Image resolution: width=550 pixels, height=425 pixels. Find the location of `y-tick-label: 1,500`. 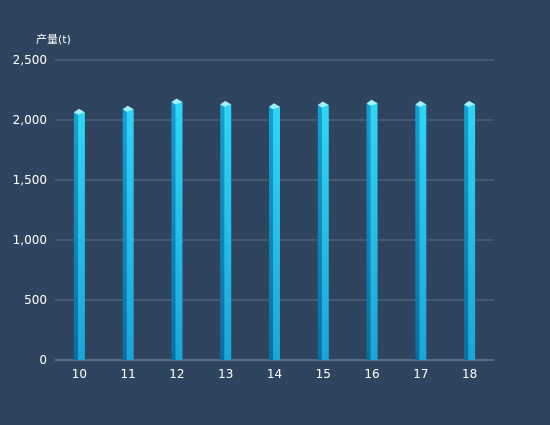

y-tick-label: 1,500 is located at coordinates (30, 180).